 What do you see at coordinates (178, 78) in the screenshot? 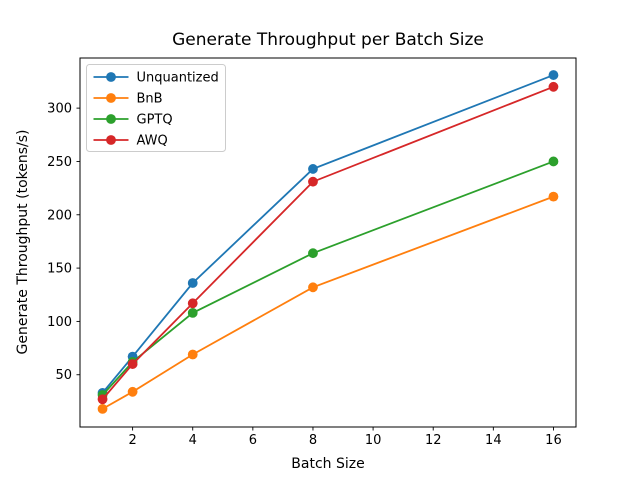
I see `legend-label: Unquantized` at bounding box center [178, 78].